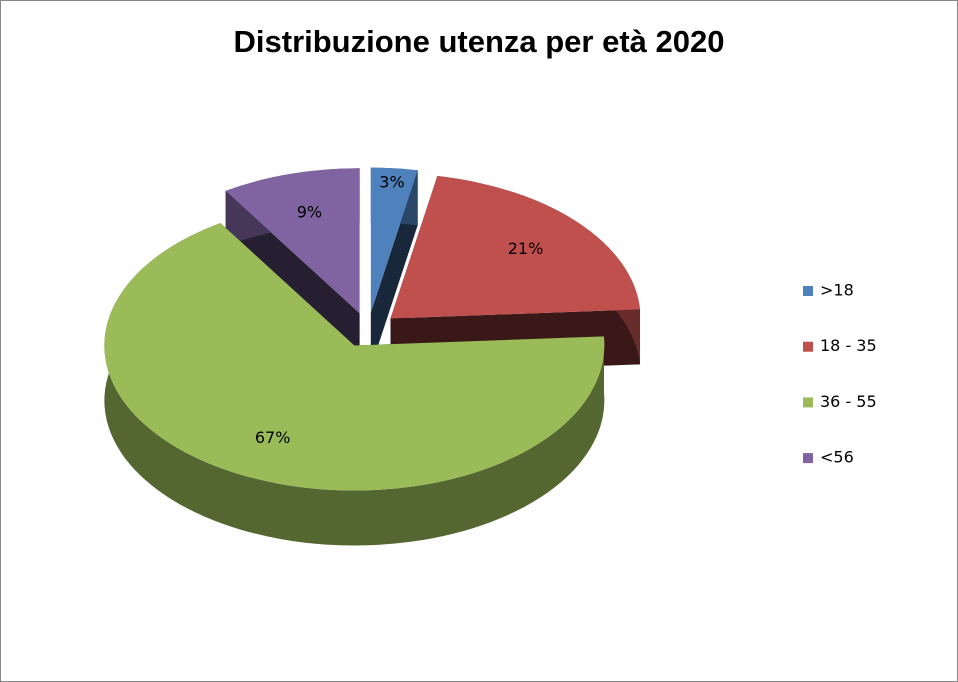 Image resolution: width=958 pixels, height=682 pixels. I want to click on data-label: 67%, so click(273, 437).